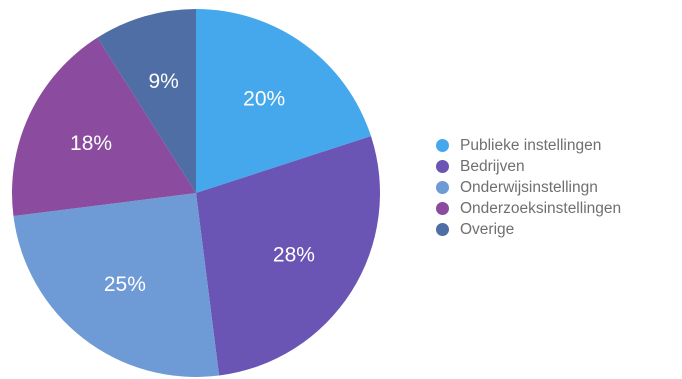 The height and width of the screenshot is (379, 682). I want to click on slice-value-label-publieke-instellingen: 20%, so click(264, 99).